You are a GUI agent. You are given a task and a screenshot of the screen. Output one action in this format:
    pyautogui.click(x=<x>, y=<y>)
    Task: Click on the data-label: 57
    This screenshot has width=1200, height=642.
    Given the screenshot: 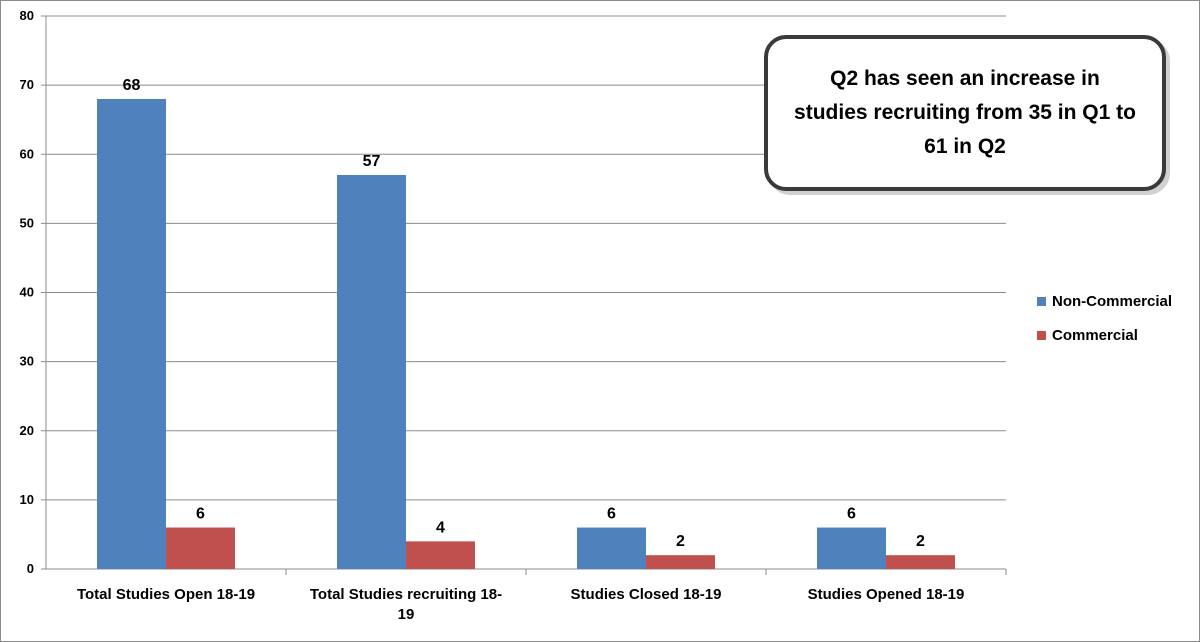 What is the action you would take?
    pyautogui.click(x=372, y=161)
    